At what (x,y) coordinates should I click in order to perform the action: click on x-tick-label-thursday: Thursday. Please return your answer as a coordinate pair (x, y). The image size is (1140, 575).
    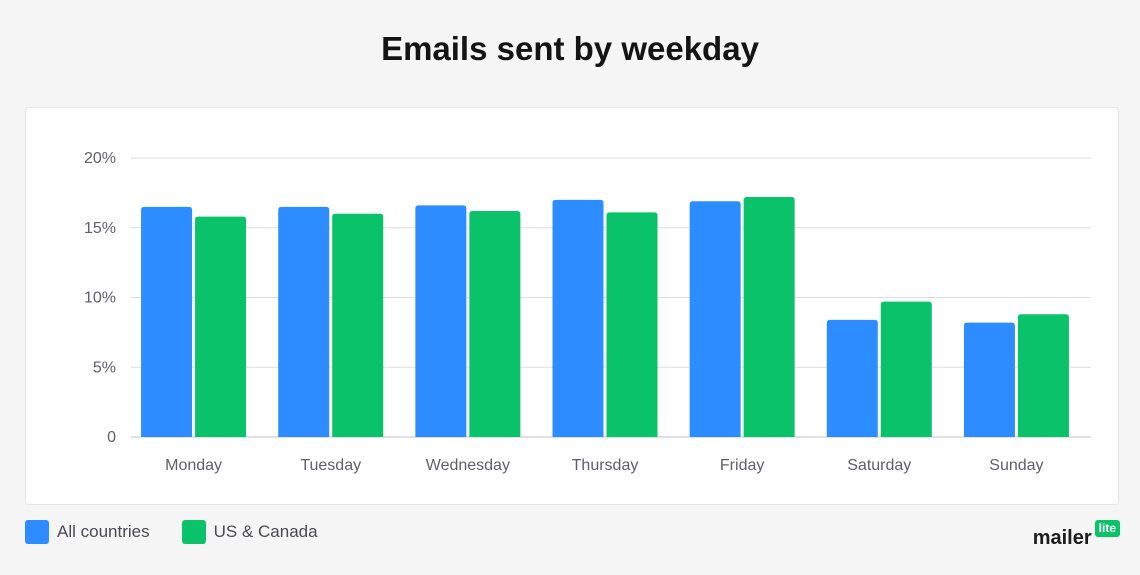
    Looking at the image, I should click on (605, 465).